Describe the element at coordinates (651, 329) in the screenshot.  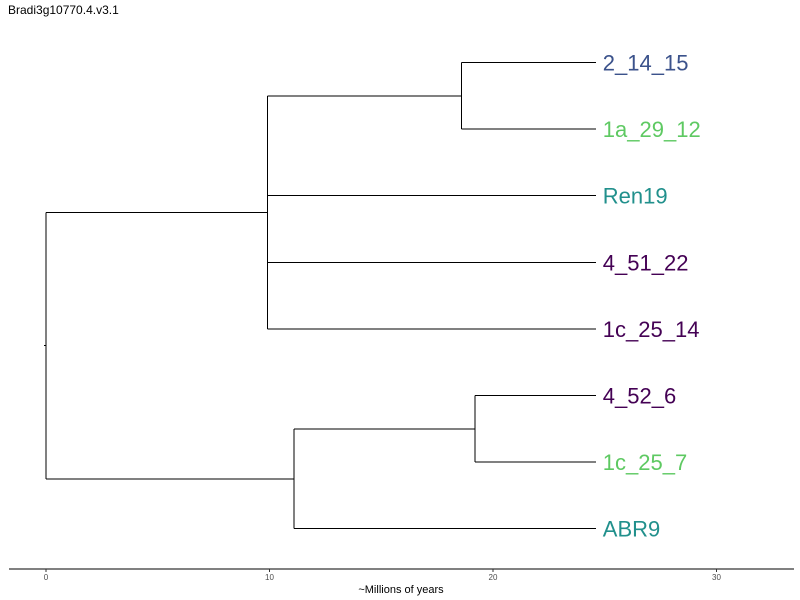
I see `leaf-label: 1c_25_14` at that location.